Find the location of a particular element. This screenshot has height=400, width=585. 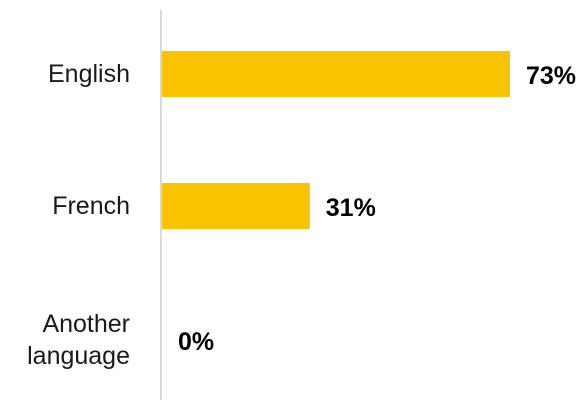

value-label-2: 0% is located at coordinates (196, 342).